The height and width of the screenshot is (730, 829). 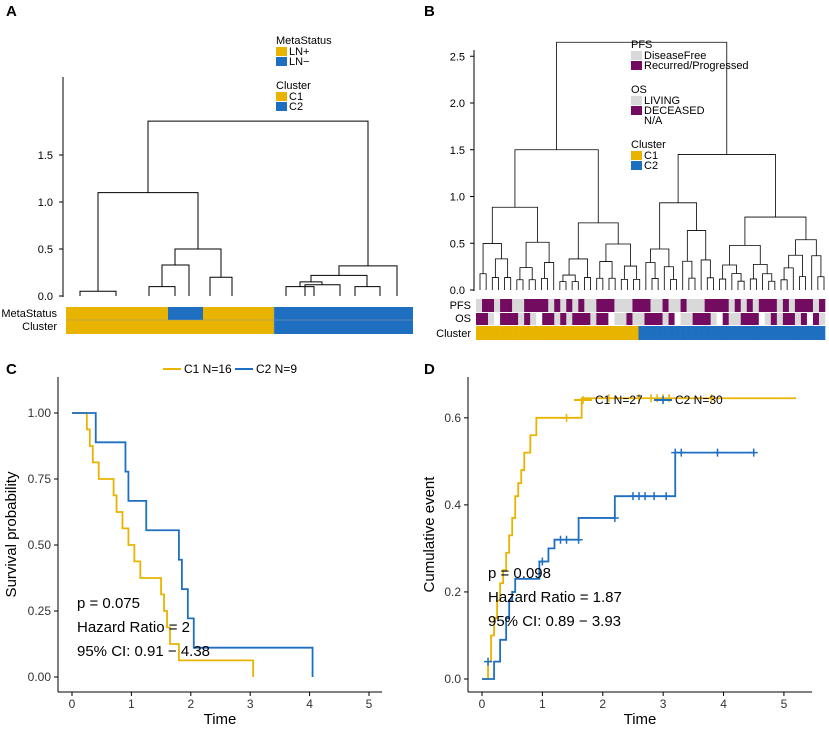 I want to click on annotation-text: p = 0.098, so click(x=519, y=573).